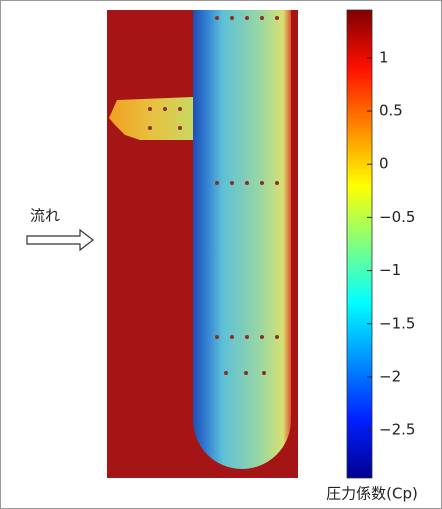 This screenshot has height=509, width=442. I want to click on colorbar-tick-label: 0, so click(384, 164).